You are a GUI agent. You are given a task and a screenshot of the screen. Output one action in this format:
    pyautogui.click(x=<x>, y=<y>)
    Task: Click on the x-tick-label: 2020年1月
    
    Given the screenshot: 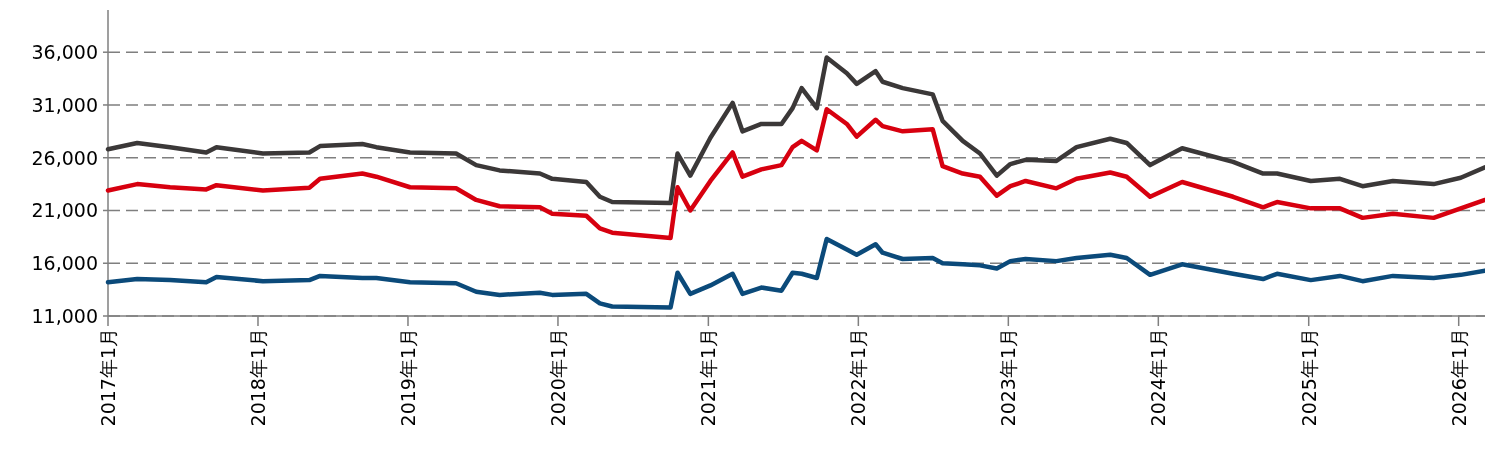 What is the action you would take?
    pyautogui.click(x=557, y=377)
    